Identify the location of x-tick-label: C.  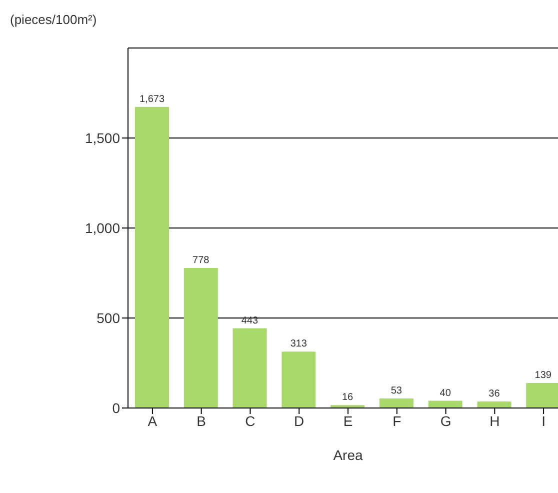
(250, 420).